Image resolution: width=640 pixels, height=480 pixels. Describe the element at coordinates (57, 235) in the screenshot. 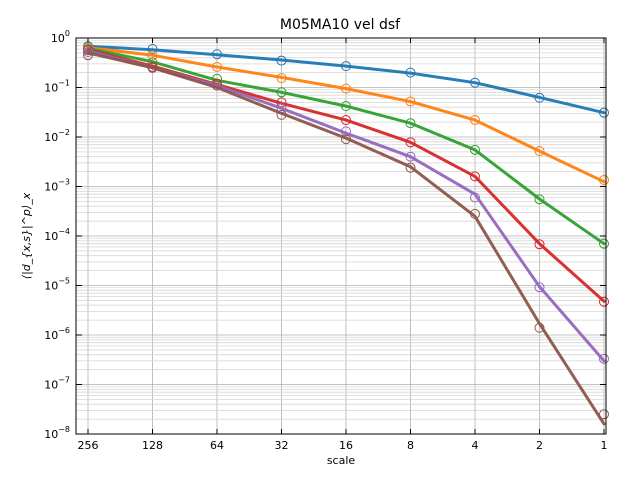

I see `y-tick-label: 10⁻⁴` at that location.